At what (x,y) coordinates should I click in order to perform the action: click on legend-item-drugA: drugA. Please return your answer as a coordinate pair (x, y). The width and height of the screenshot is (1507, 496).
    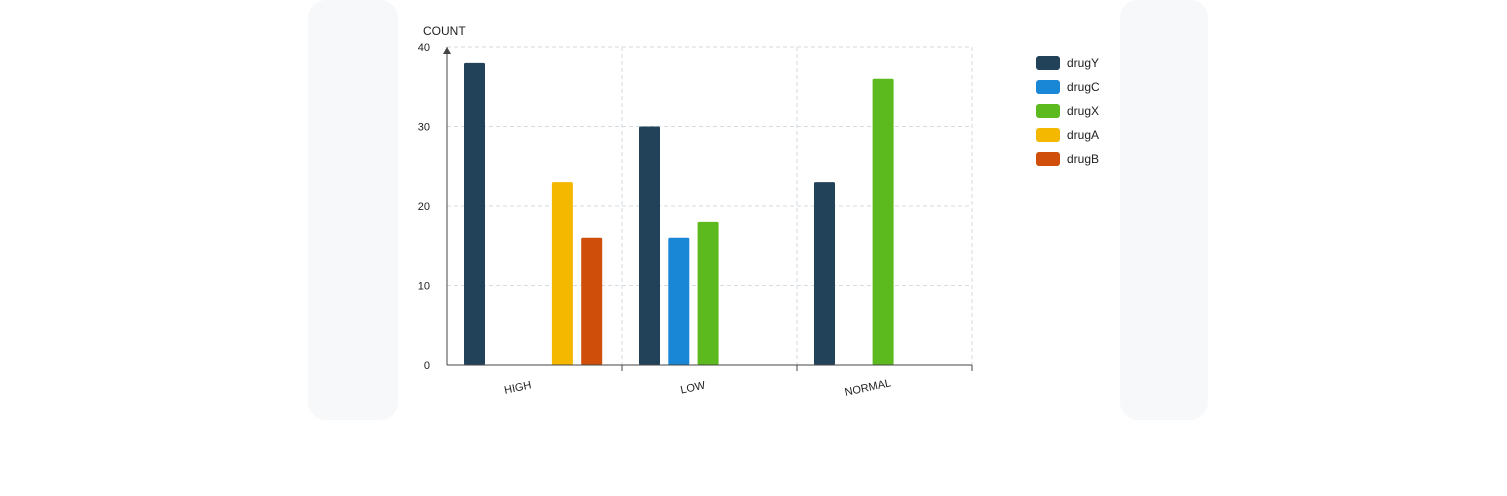
    Looking at the image, I should click on (1068, 135).